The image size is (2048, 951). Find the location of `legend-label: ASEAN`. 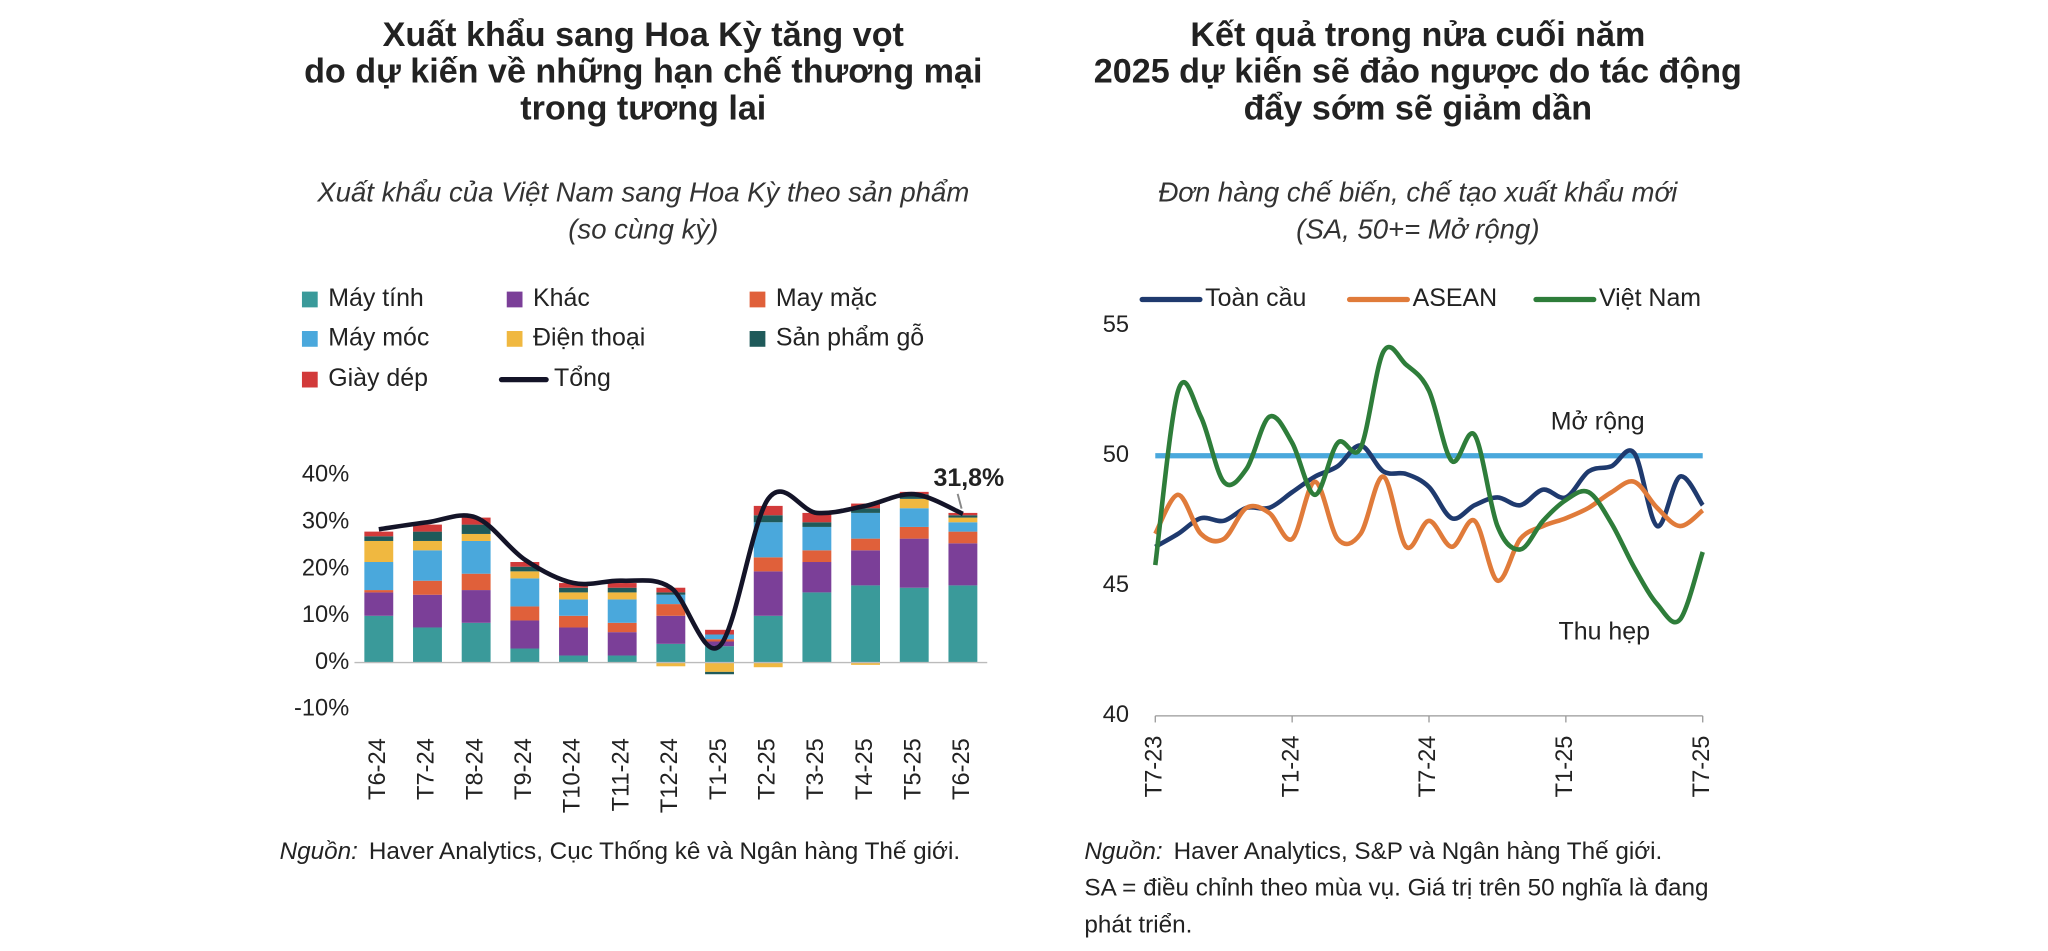

legend-label: ASEAN is located at coordinates (1455, 298).